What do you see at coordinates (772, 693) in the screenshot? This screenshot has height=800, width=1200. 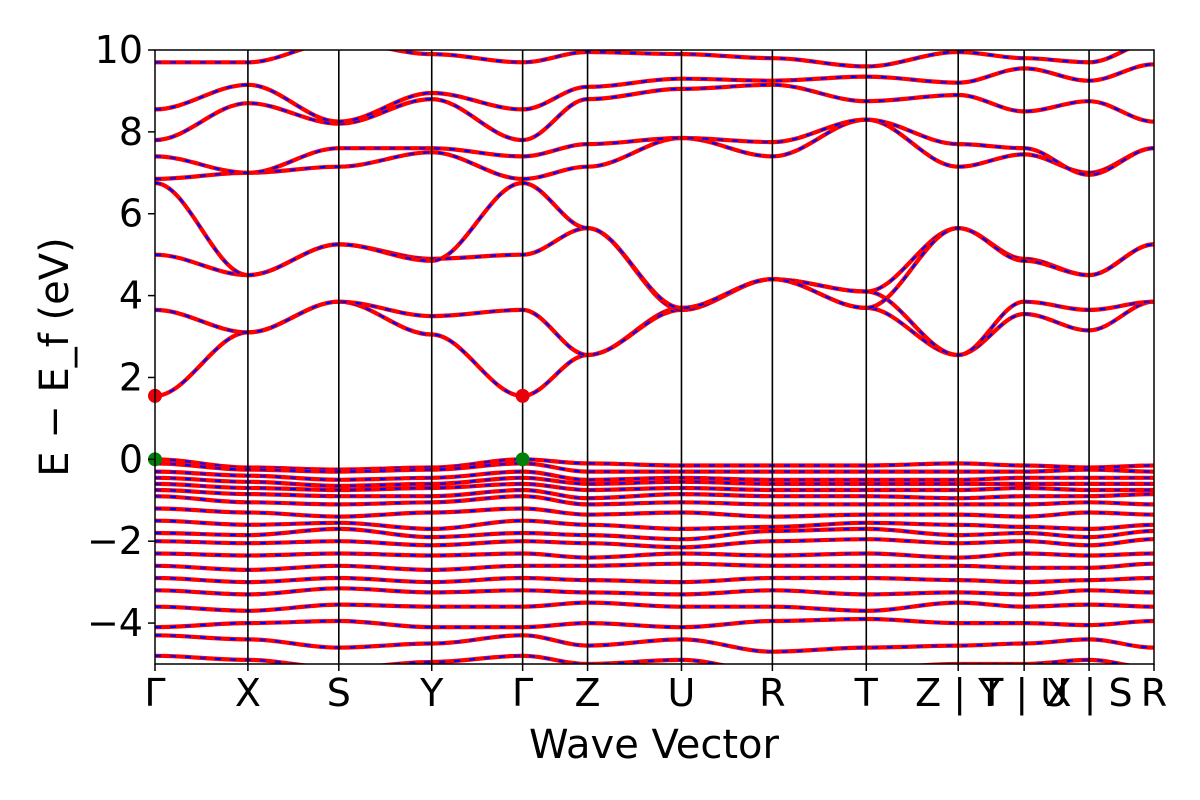 I see `x-tick-label-7: R` at bounding box center [772, 693].